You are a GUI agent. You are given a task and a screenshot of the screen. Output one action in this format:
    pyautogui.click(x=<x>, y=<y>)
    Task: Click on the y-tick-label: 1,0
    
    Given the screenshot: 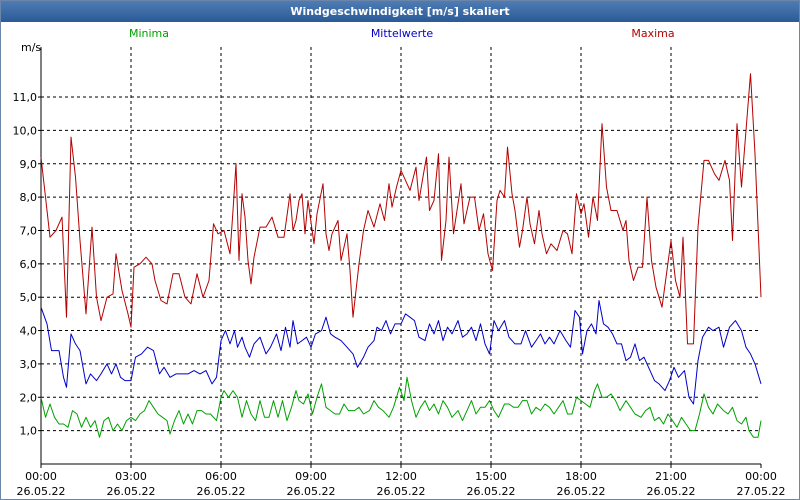 What is the action you would take?
    pyautogui.click(x=29, y=431)
    